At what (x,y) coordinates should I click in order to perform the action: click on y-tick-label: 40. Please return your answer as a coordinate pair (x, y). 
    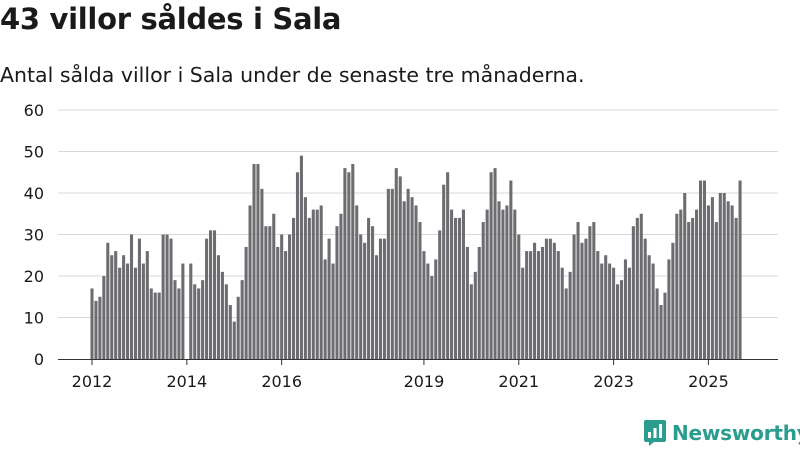
    Looking at the image, I should click on (34, 193).